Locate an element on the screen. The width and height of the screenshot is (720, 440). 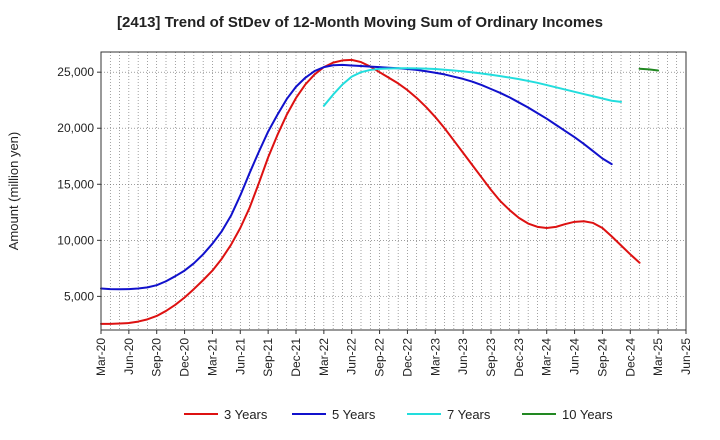
x-tick-label: Mar-25 is located at coordinates (658, 357).